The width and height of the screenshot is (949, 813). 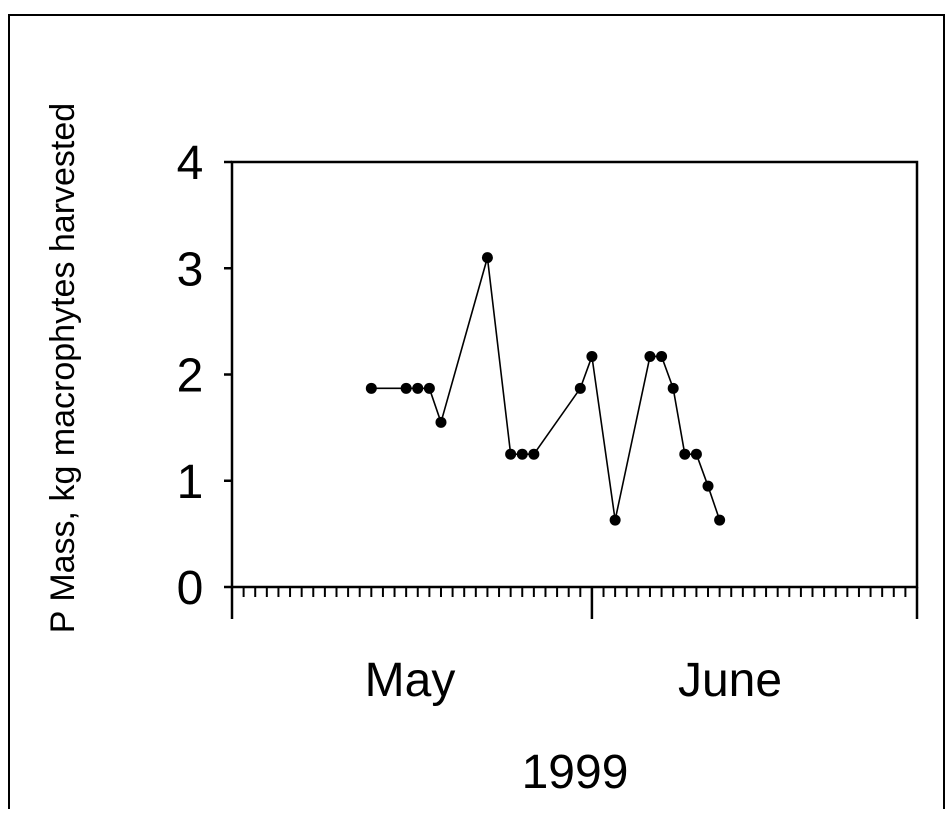 I want to click on x-month-label: May, so click(x=410, y=680).